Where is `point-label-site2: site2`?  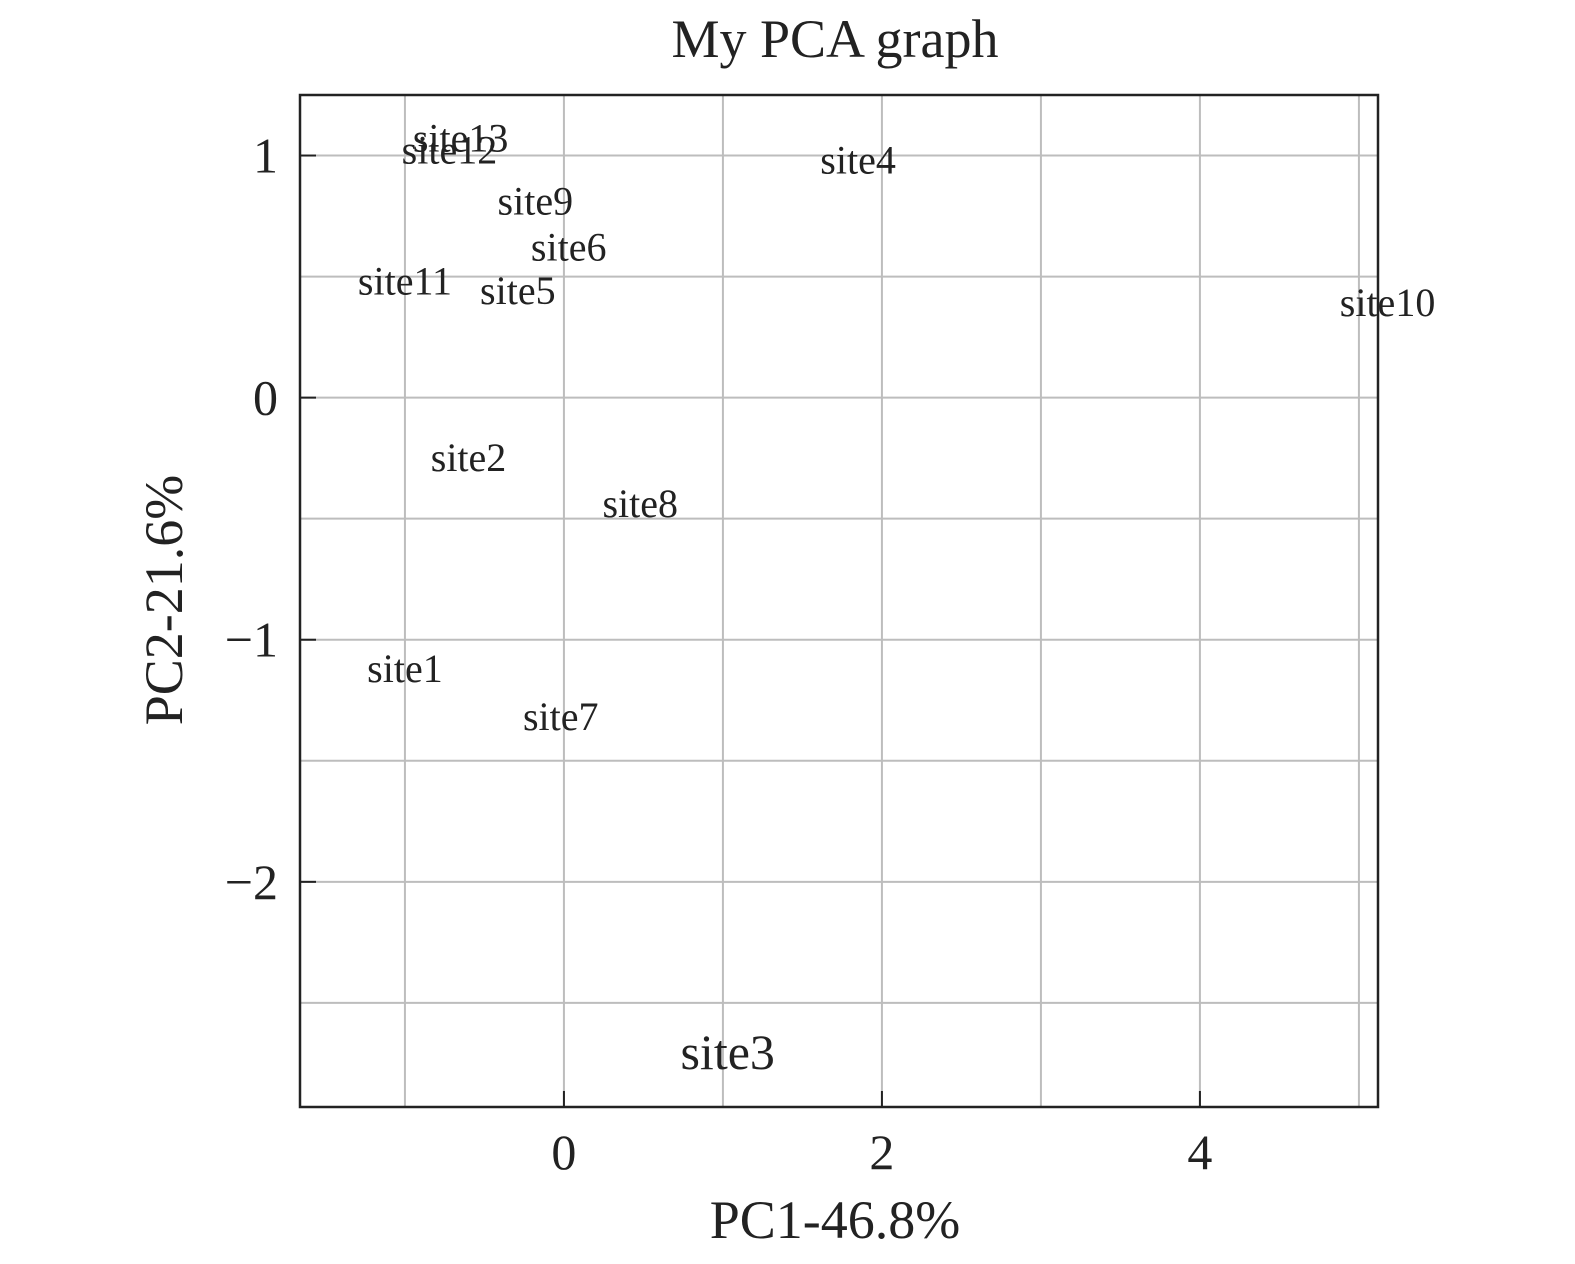
point-label-site2: site2 is located at coordinates (469, 457).